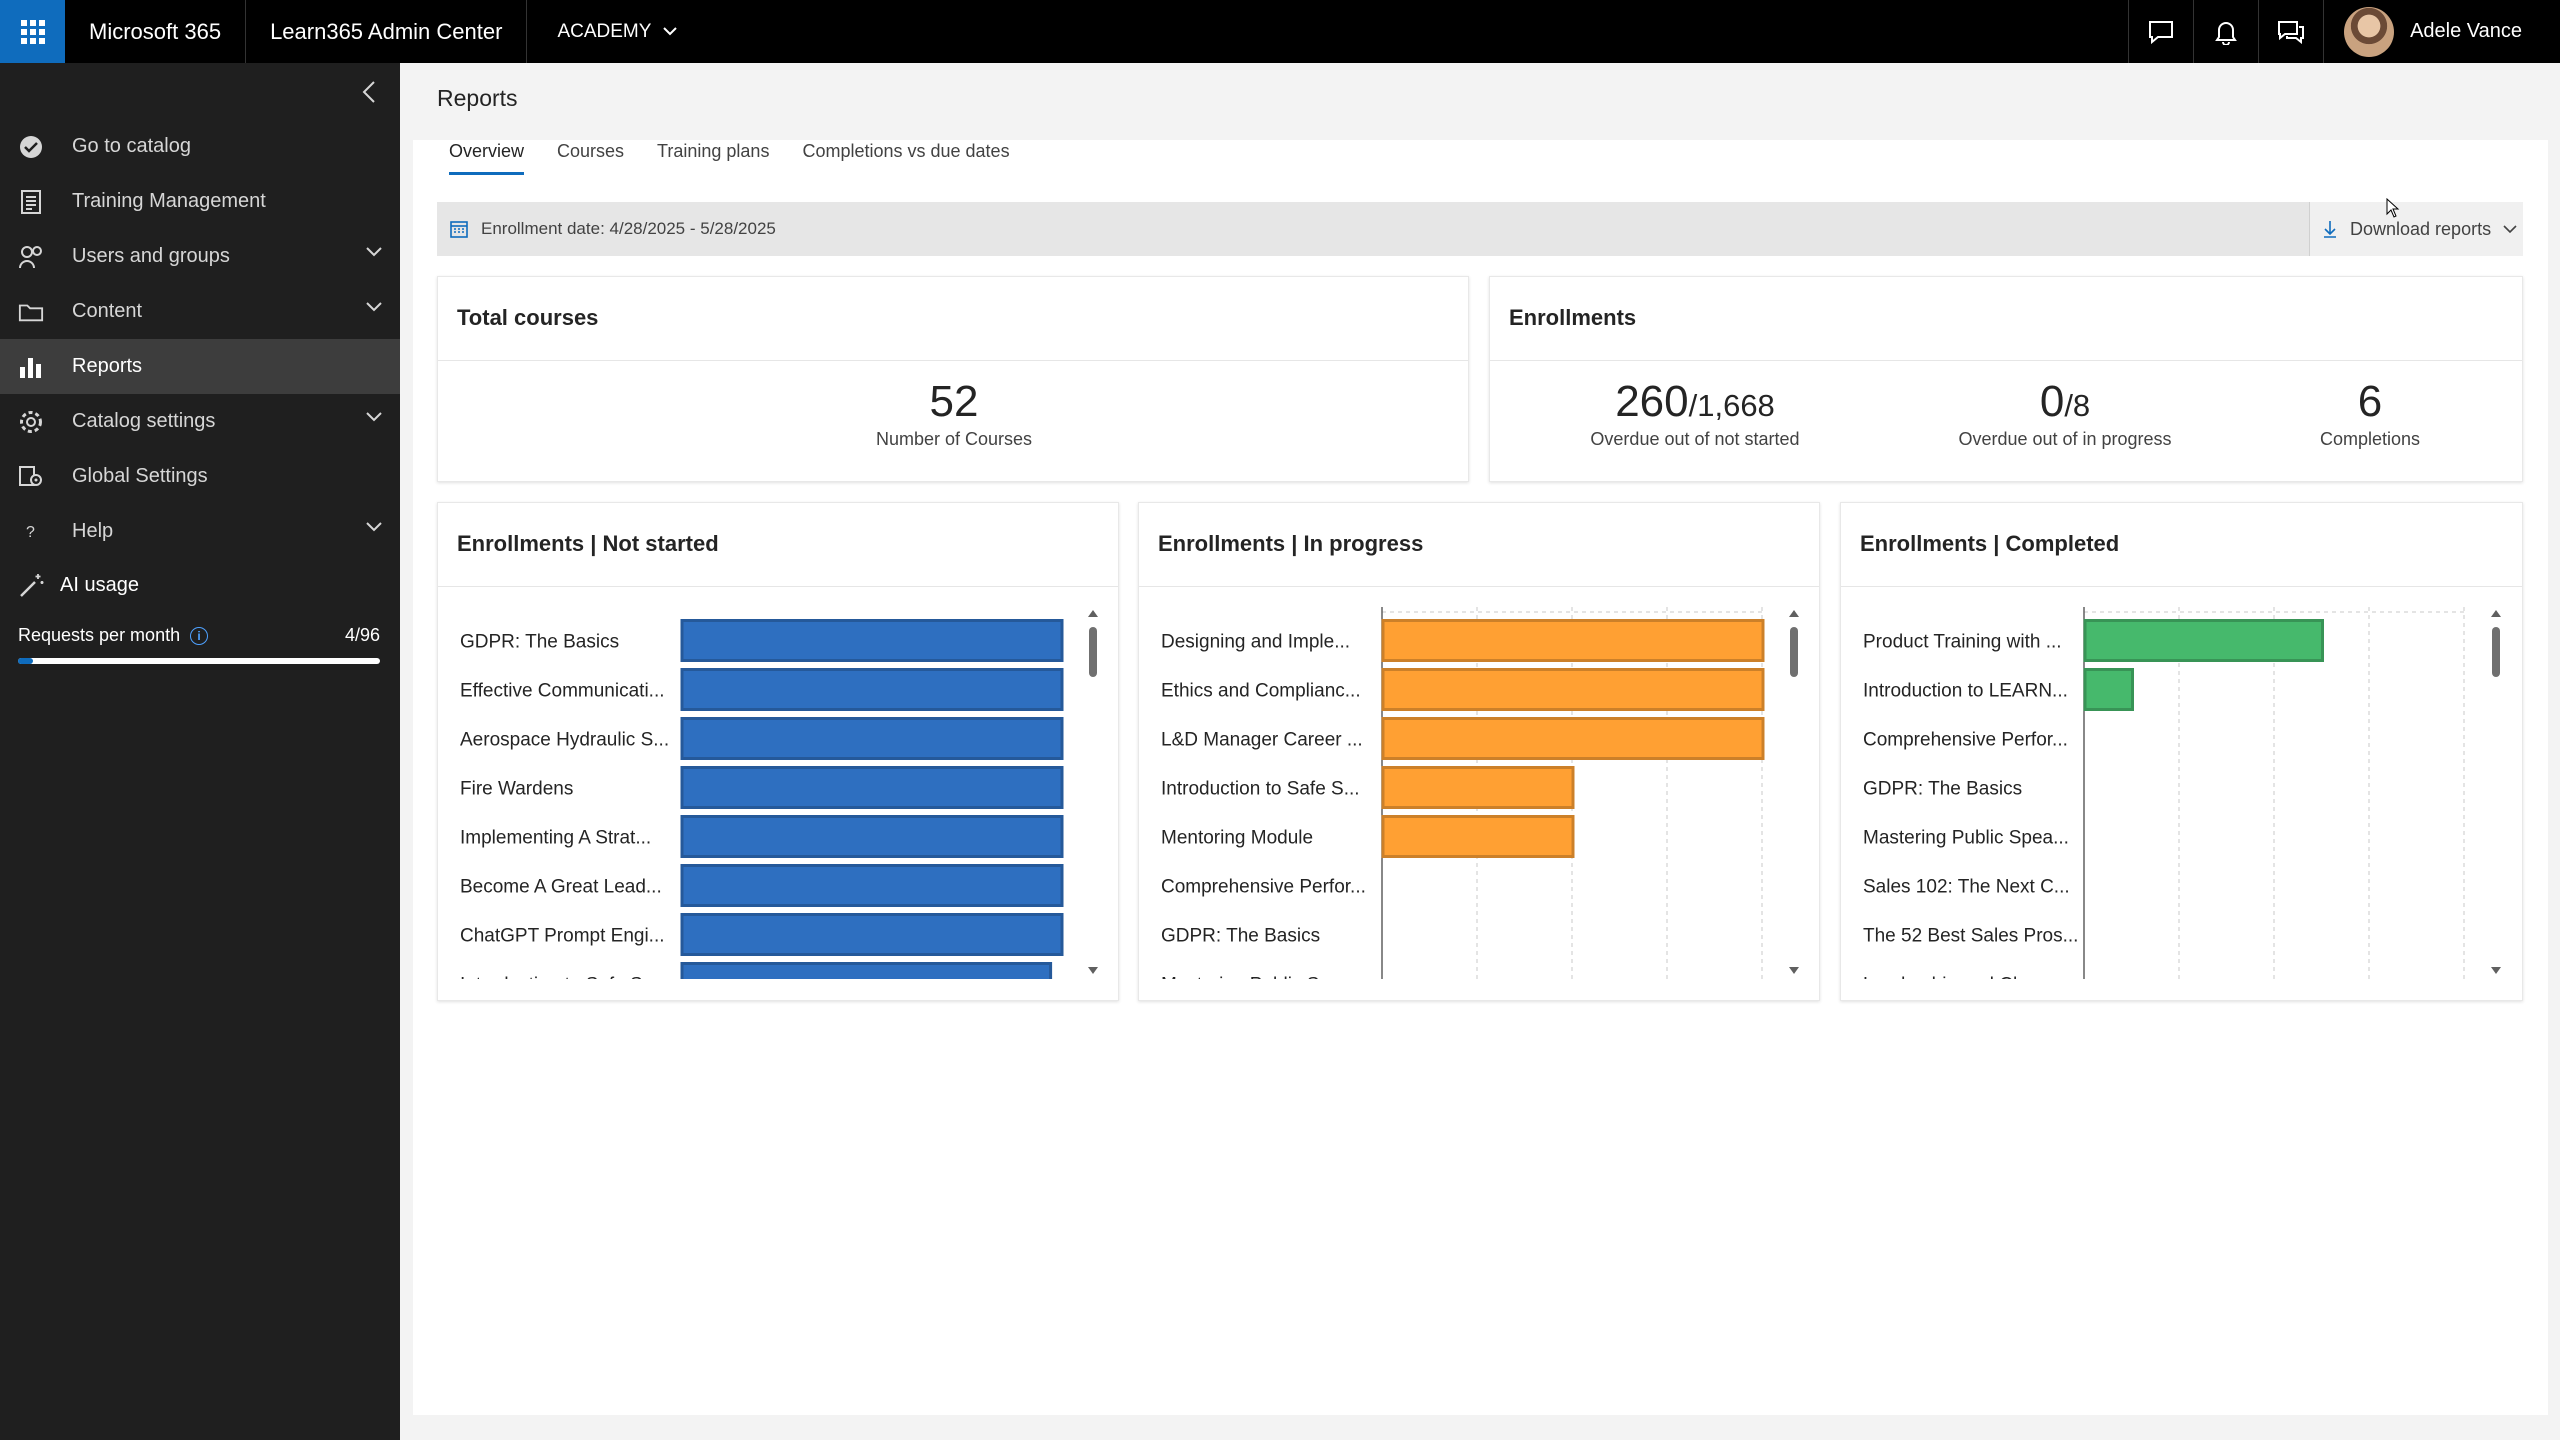 The image size is (2560, 1440). What do you see at coordinates (487, 158) in the screenshot?
I see `tab-overview: Overview` at bounding box center [487, 158].